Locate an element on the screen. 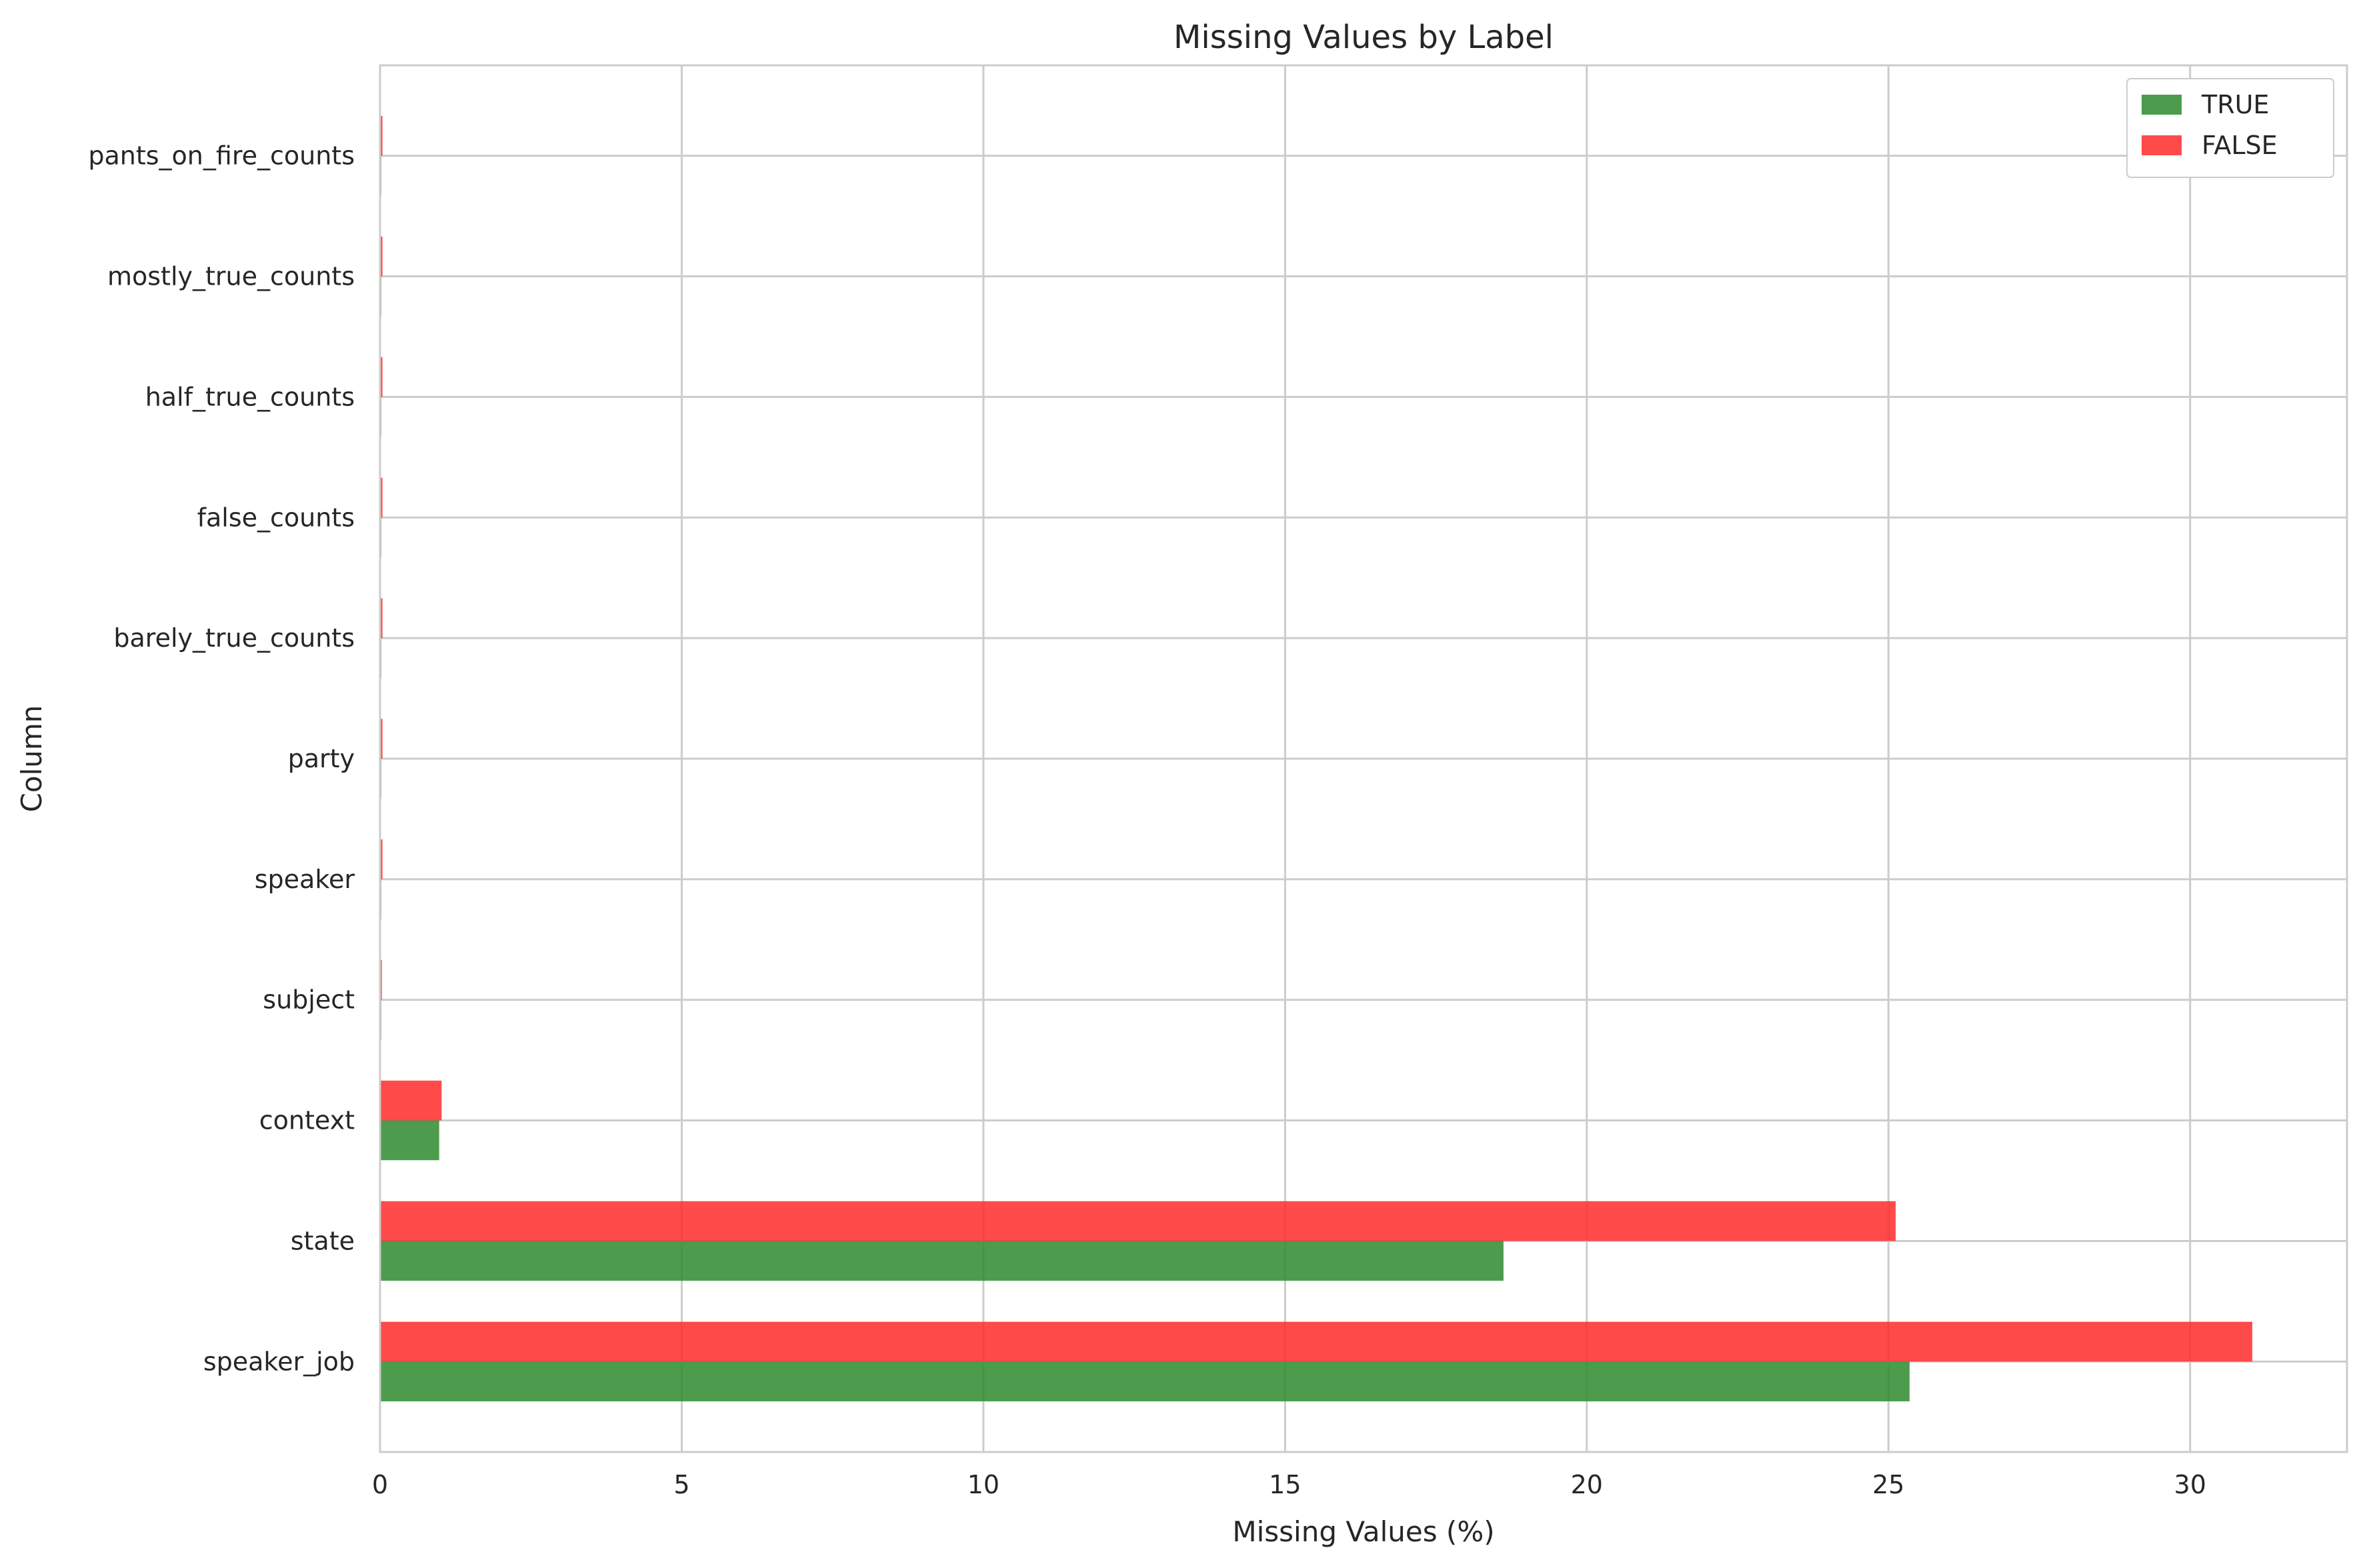  x-tick-label: 20 is located at coordinates (1587, 1484).